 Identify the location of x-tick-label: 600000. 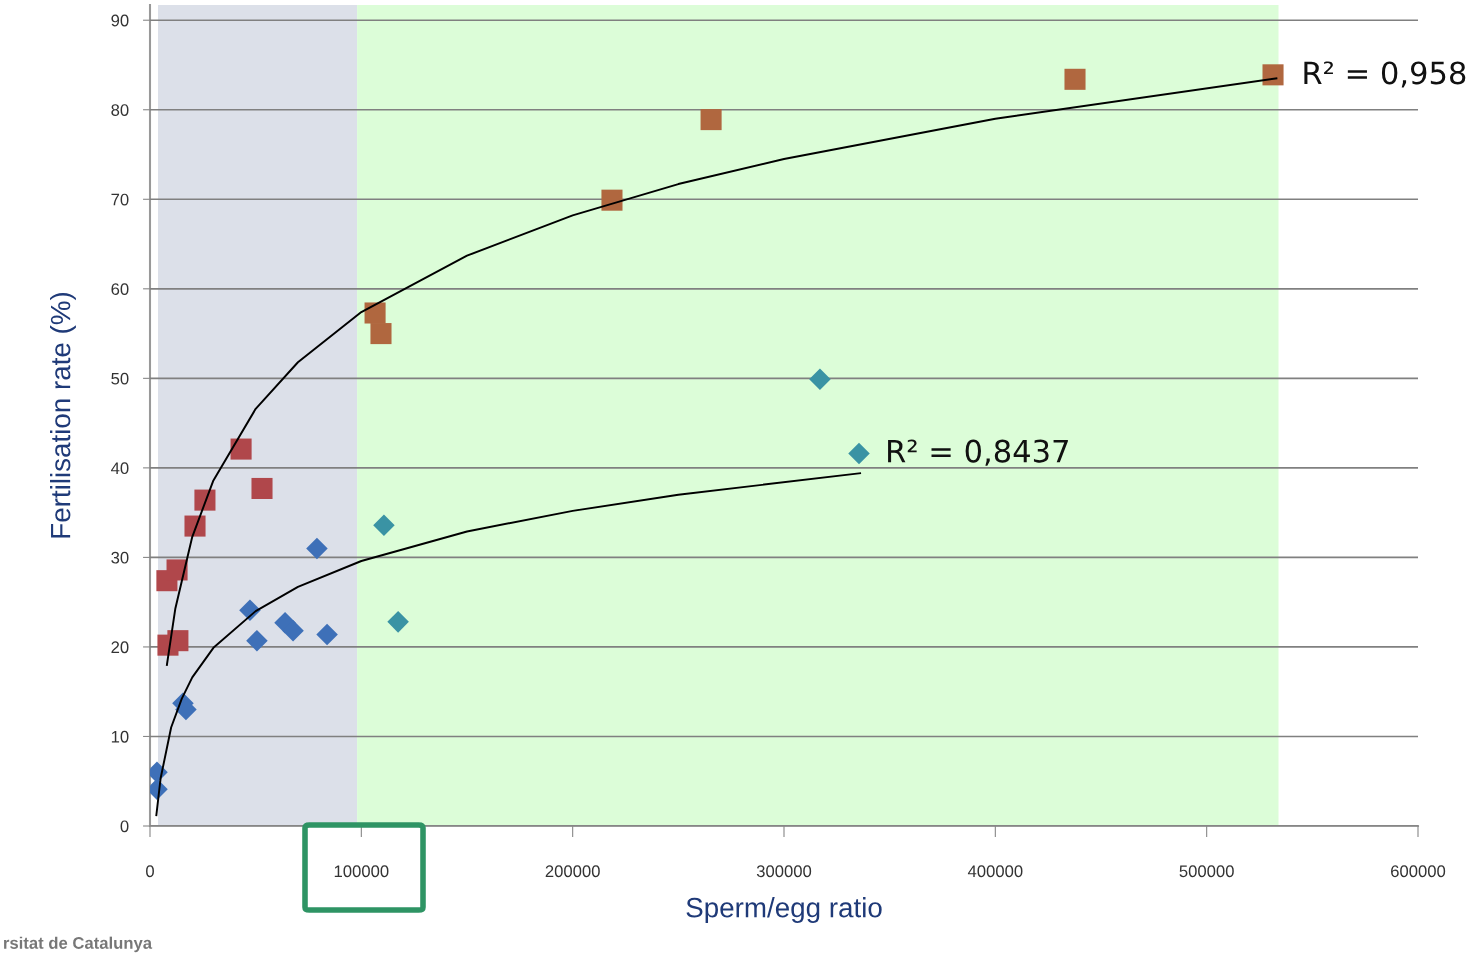
(1418, 871).